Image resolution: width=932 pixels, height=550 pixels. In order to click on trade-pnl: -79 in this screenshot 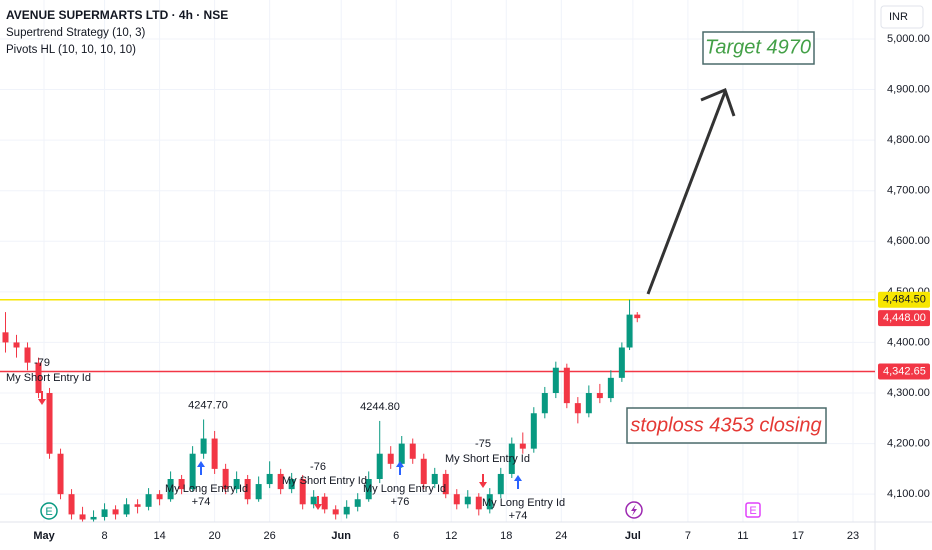, I will do `click(42, 363)`.